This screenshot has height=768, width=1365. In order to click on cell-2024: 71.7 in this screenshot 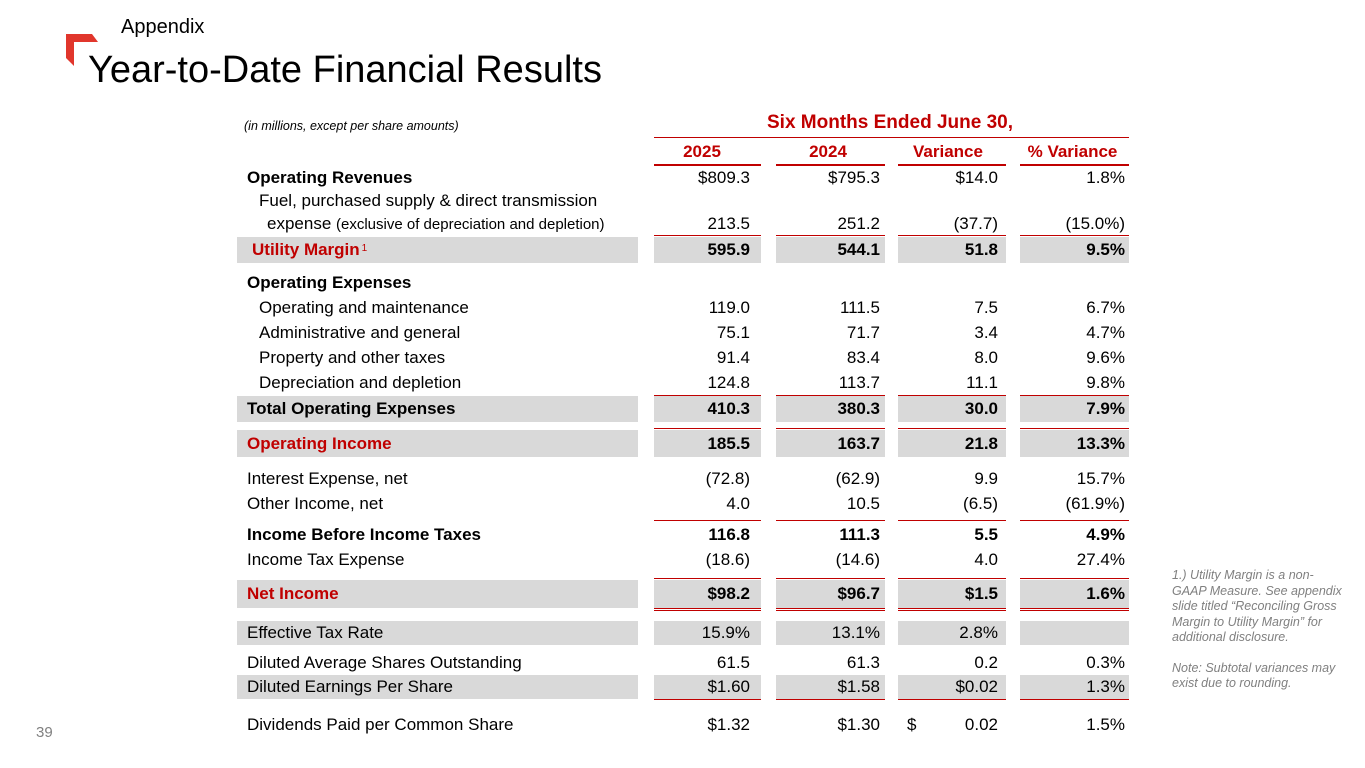, I will do `click(863, 332)`.